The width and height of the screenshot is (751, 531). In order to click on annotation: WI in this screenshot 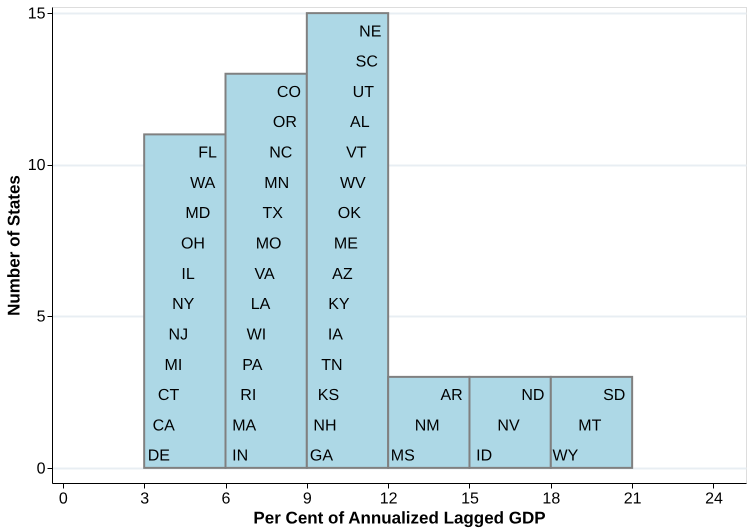, I will do `click(256, 335)`.